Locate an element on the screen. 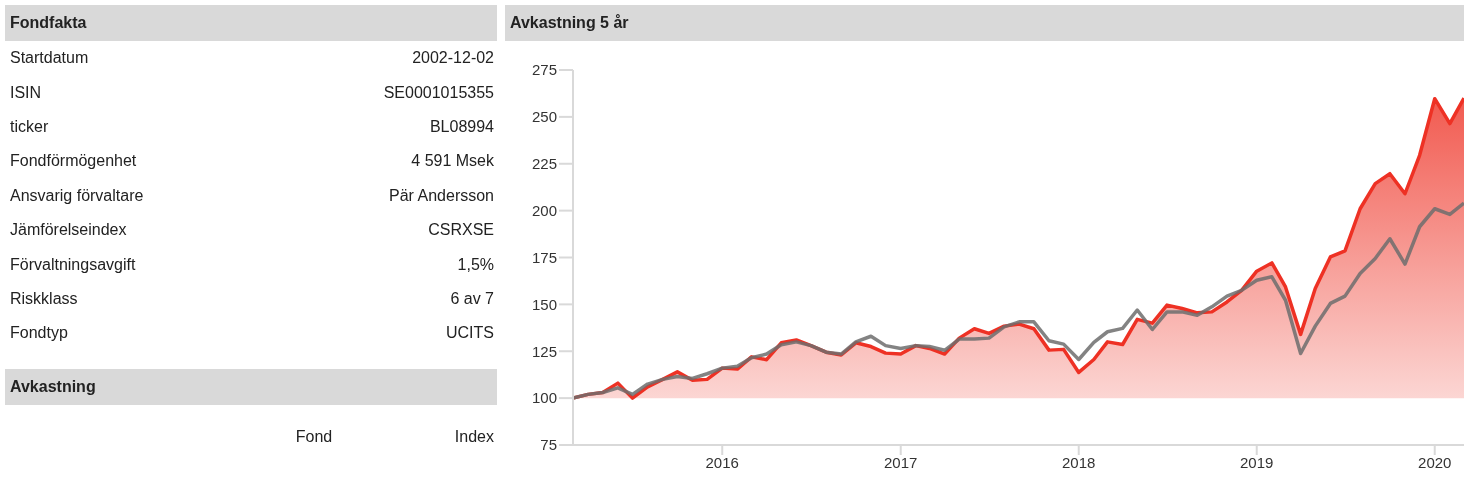  x-tick-label: 2018 is located at coordinates (1079, 462).